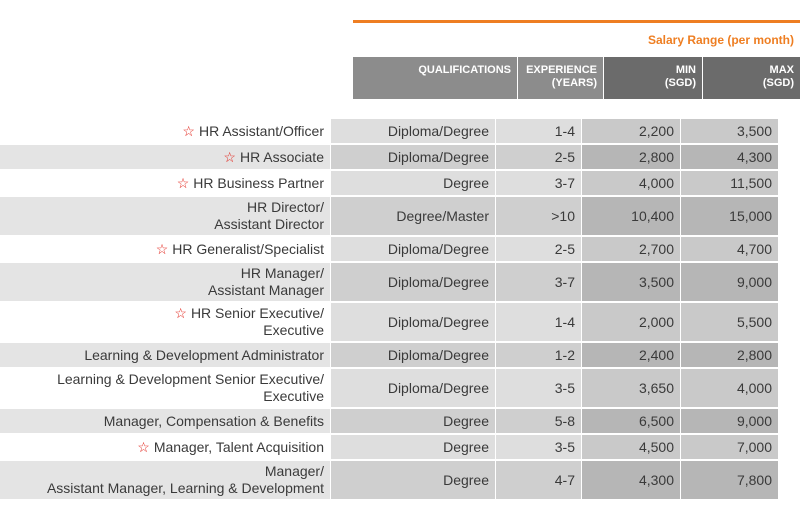  I want to click on max-salary-cell: 2,800, so click(729, 355).